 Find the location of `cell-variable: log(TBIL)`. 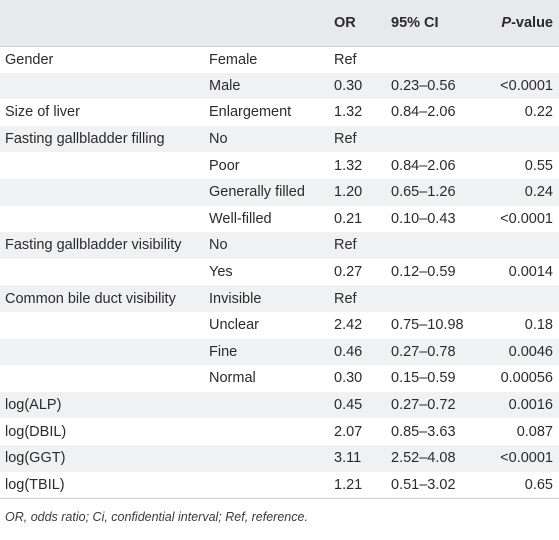

cell-variable: log(TBIL) is located at coordinates (102, 485).